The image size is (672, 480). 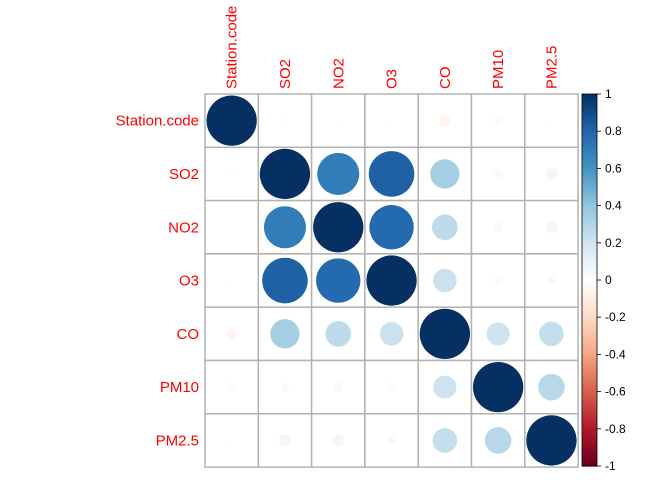 What do you see at coordinates (392, 79) in the screenshot?
I see `column-label: O3` at bounding box center [392, 79].